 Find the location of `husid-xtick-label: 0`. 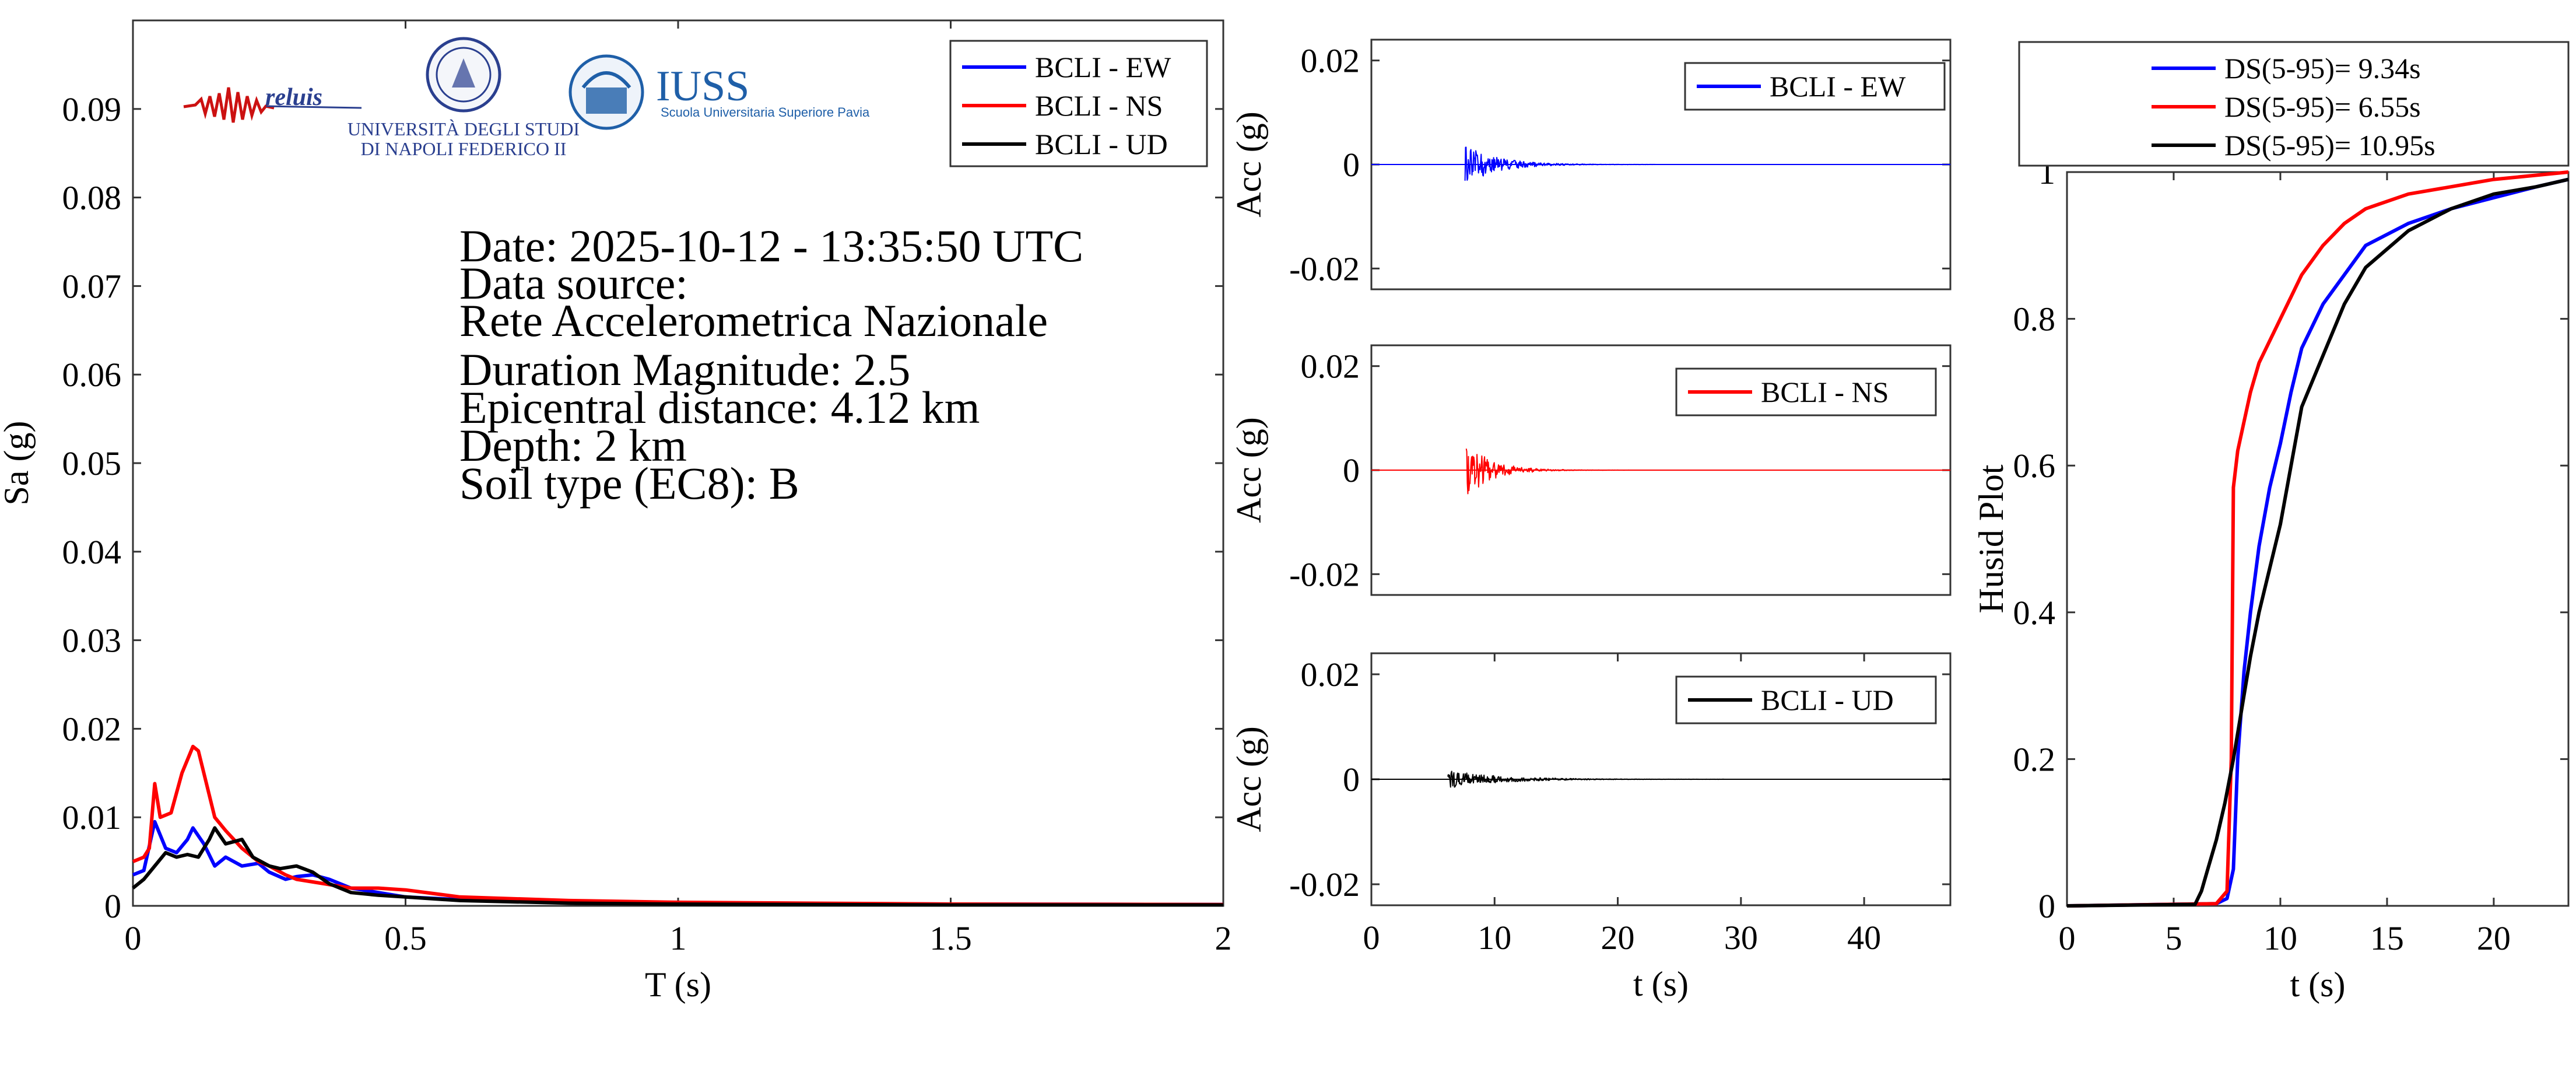

husid-xtick-label: 0 is located at coordinates (2067, 938).